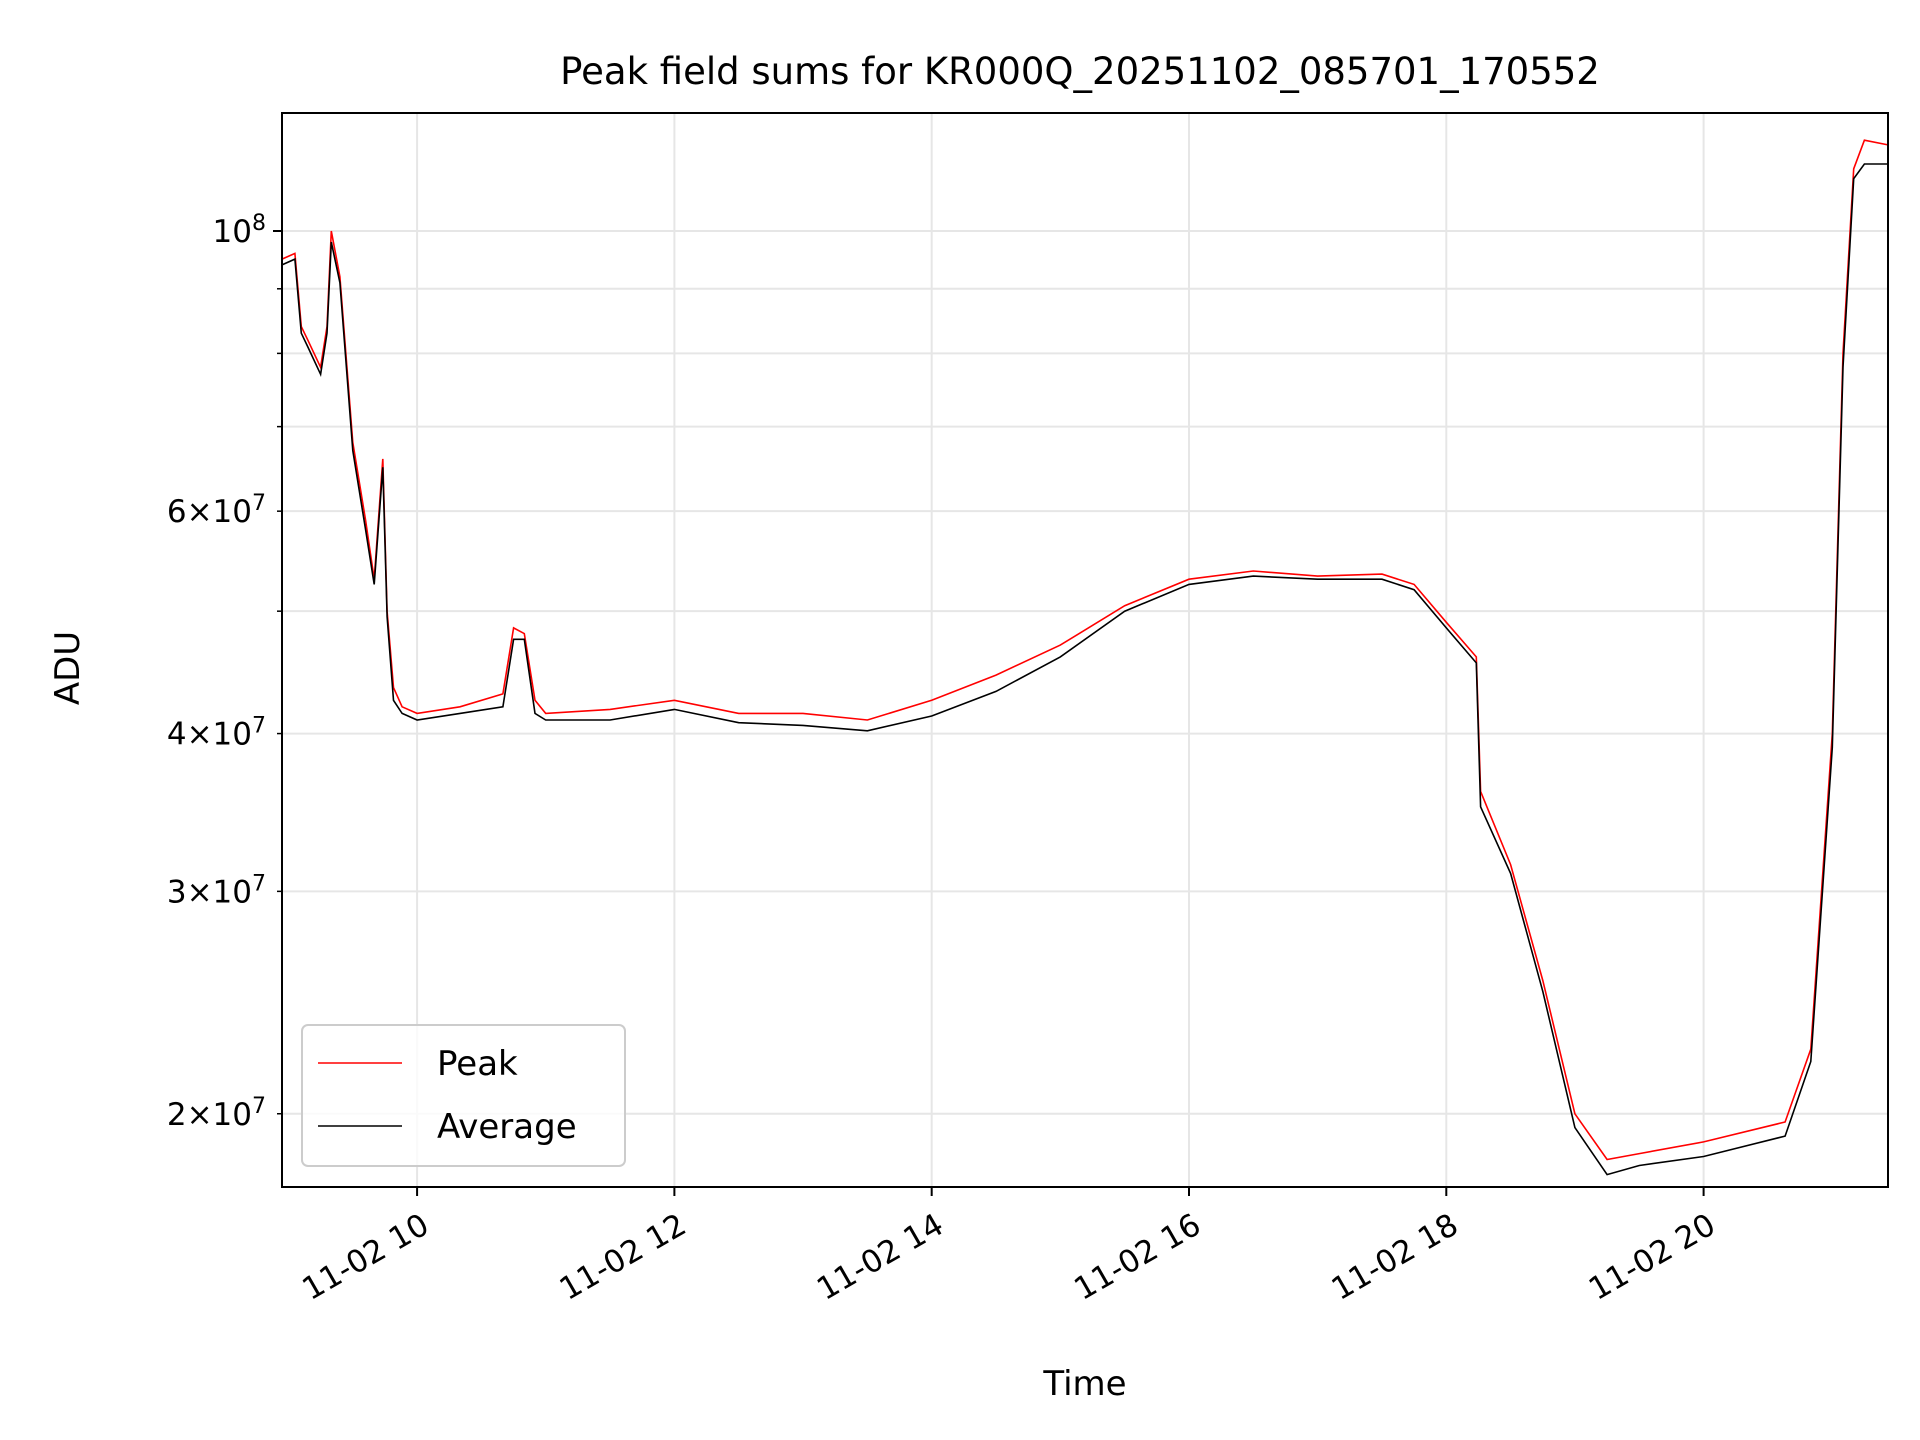  Describe the element at coordinates (507, 1127) in the screenshot. I see `legend-label-average: Average` at that location.